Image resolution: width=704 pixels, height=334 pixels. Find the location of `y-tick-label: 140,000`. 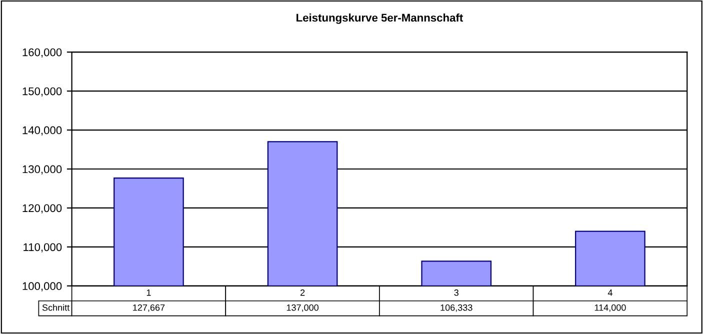

y-tick-label: 140,000 is located at coordinates (42, 131).